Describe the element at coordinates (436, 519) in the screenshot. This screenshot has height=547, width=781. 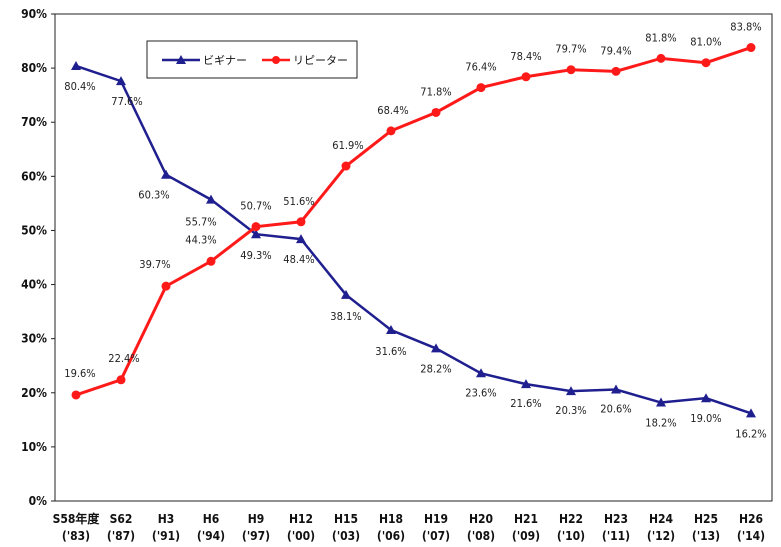
I see `x-tick-label: H19` at that location.